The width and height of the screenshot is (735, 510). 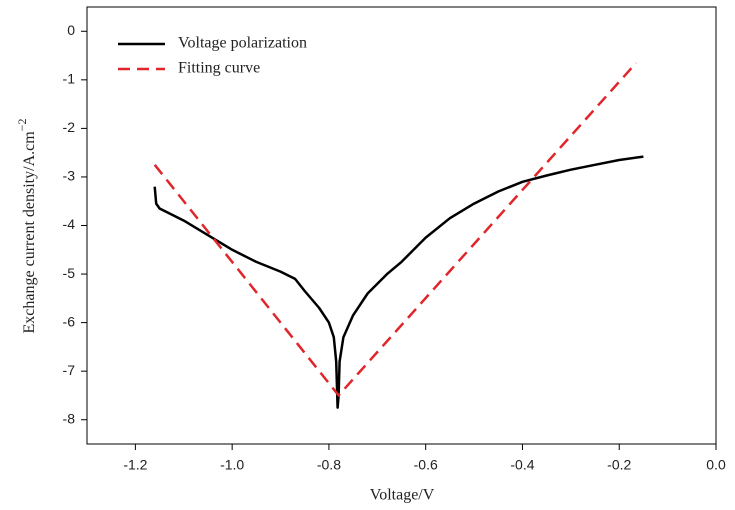 What do you see at coordinates (69, 370) in the screenshot?
I see `y-tick-label: -7` at bounding box center [69, 370].